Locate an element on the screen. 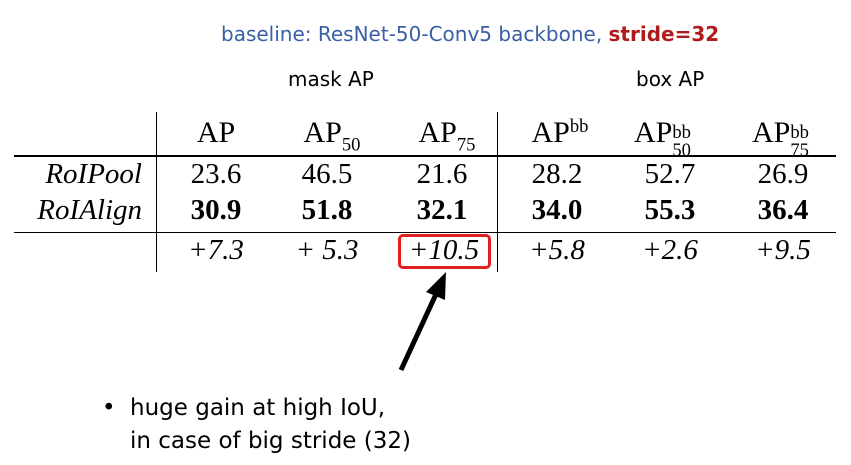 This screenshot has height=465, width=851. gain-cell: + 5.3 is located at coordinates (327, 250).